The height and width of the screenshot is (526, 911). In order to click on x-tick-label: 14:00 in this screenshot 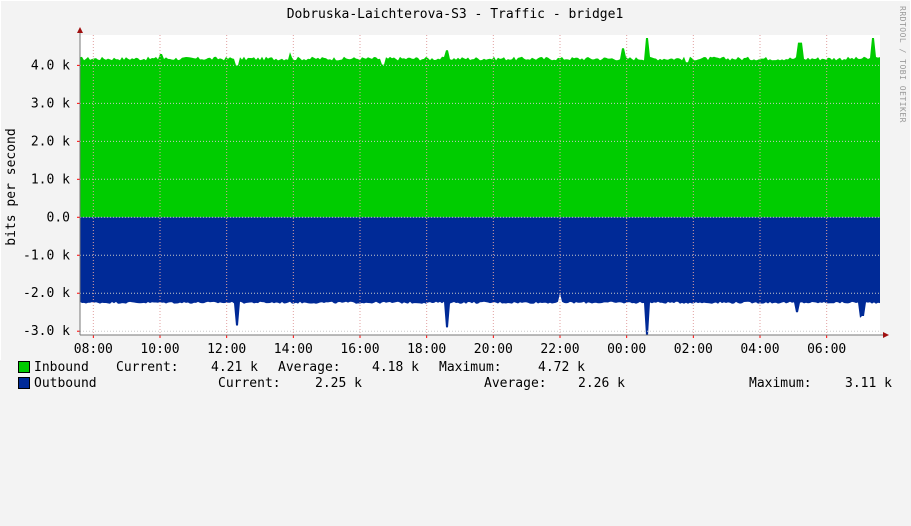, I will do `click(293, 349)`.